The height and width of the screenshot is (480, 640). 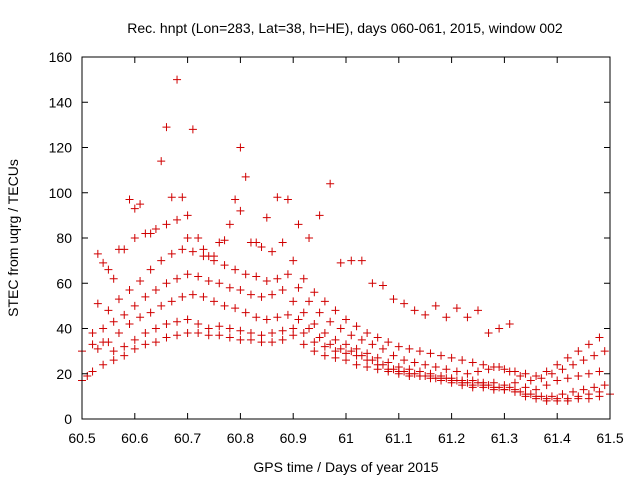 I want to click on y-tick-label: 60, so click(x=64, y=283).